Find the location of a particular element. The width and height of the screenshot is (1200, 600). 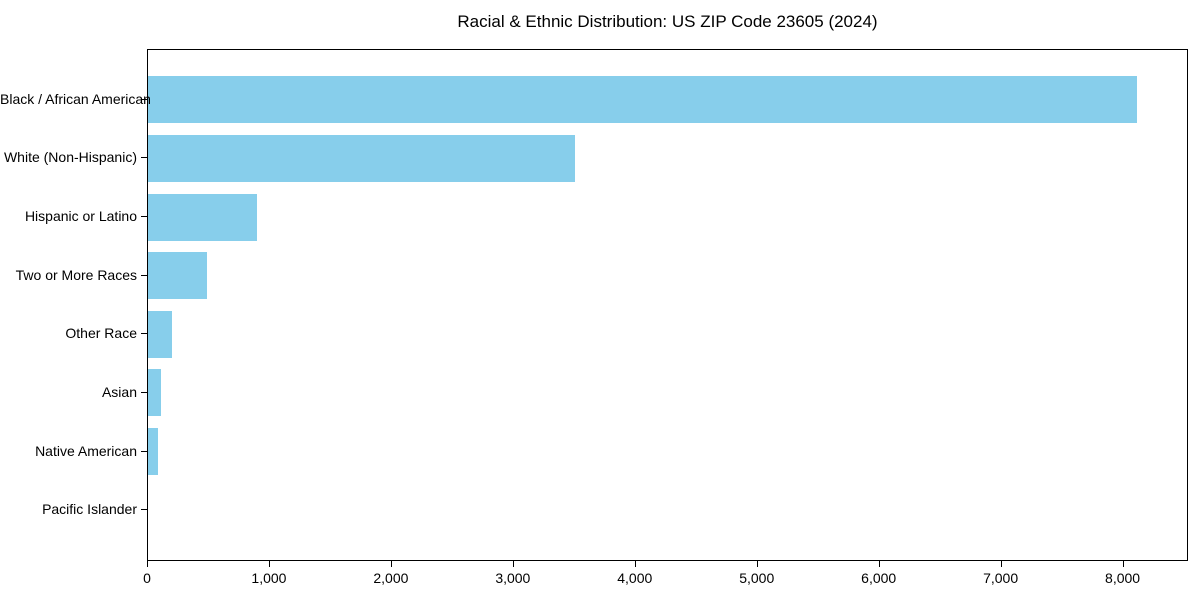

x-axis-tick-label: 3,000 is located at coordinates (513, 578).